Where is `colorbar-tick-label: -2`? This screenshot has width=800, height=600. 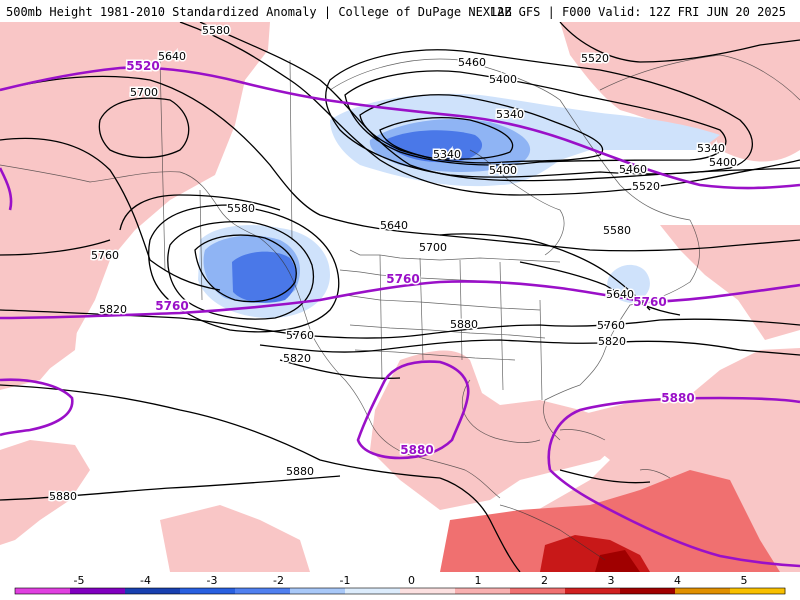
colorbar-tick-label: -2 is located at coordinates (278, 580).